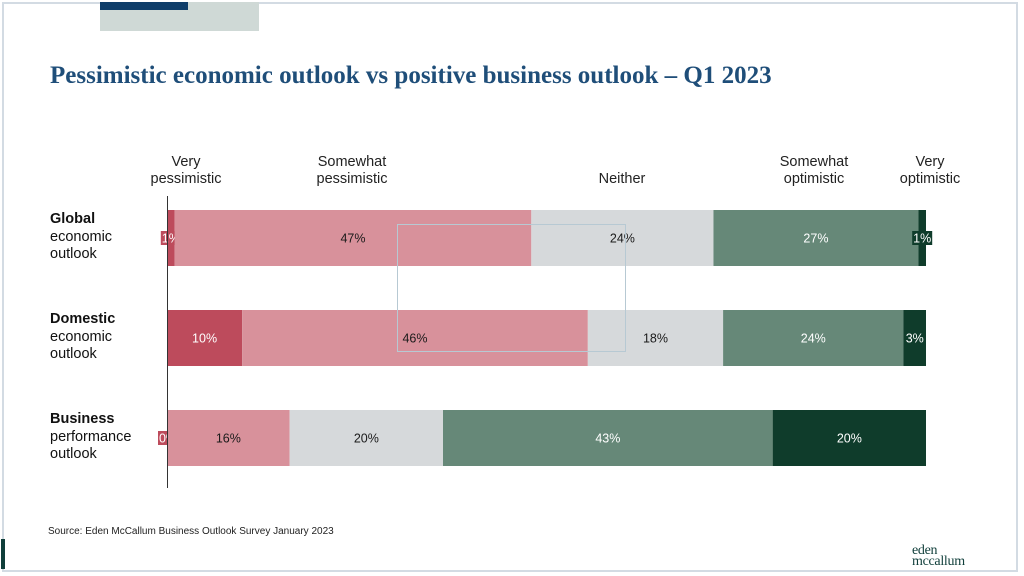 The image size is (1024, 576). Describe the element at coordinates (83, 319) in the screenshot. I see `row-label-bold: Domestic` at that location.